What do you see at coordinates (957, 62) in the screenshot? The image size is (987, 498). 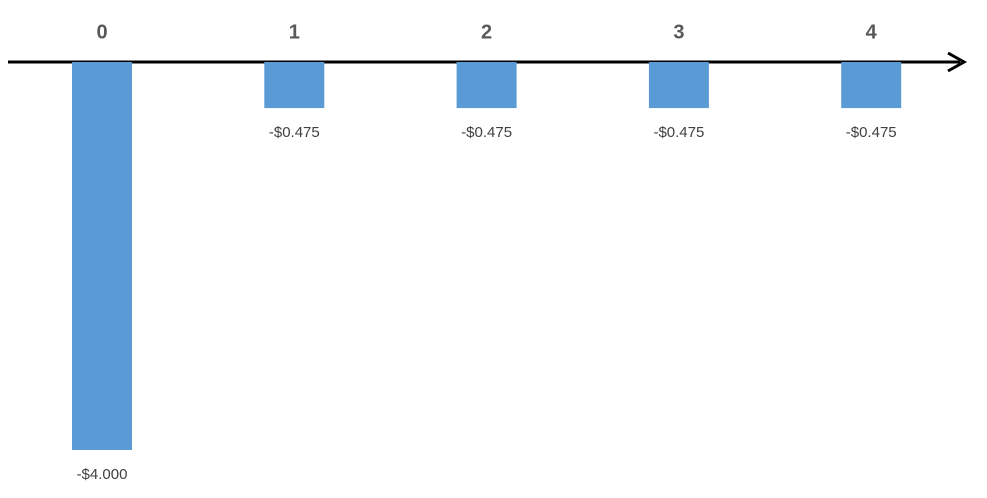 I see `axis-arrow` at bounding box center [957, 62].